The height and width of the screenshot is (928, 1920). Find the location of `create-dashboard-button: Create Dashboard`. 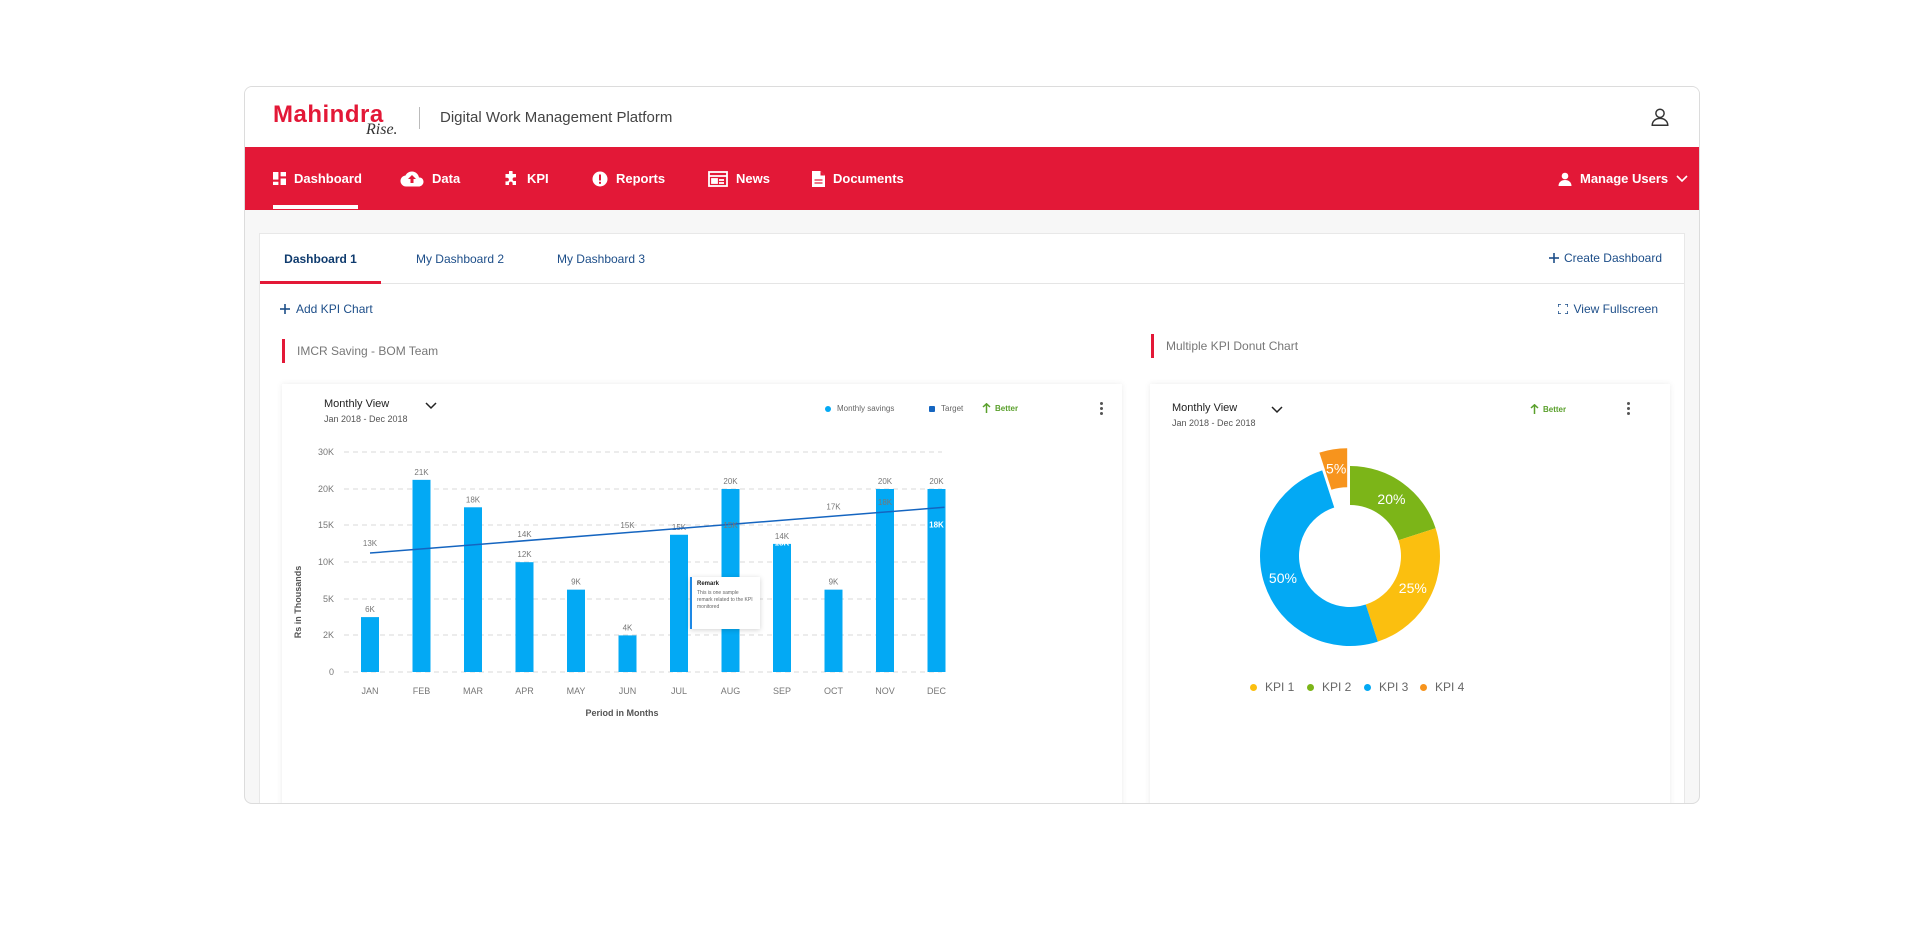

create-dashboard-button: Create Dashboard is located at coordinates (1605, 258).